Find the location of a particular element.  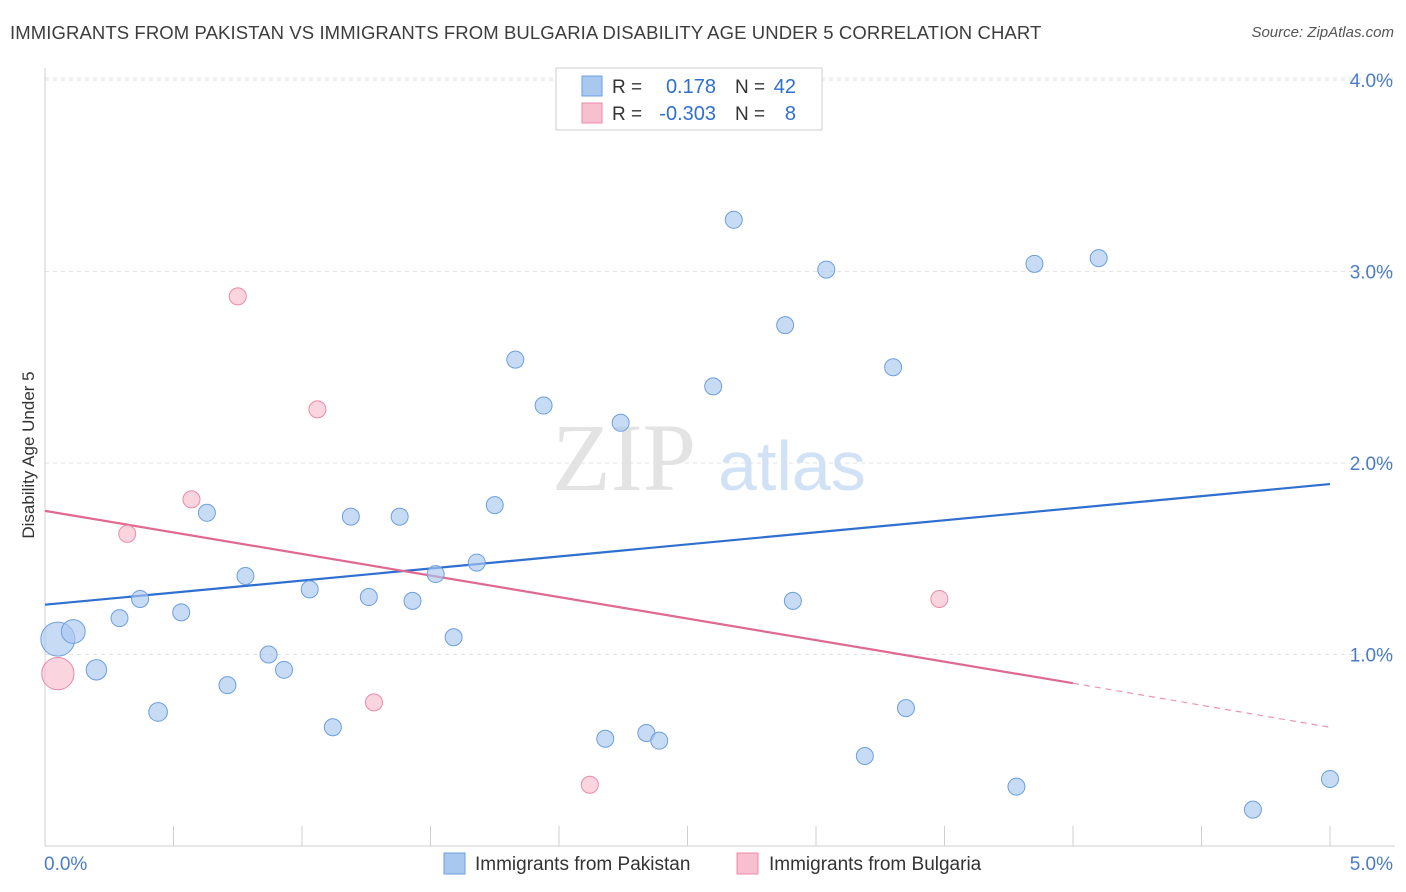

y-tick-label: 1.0% is located at coordinates (1371, 656).